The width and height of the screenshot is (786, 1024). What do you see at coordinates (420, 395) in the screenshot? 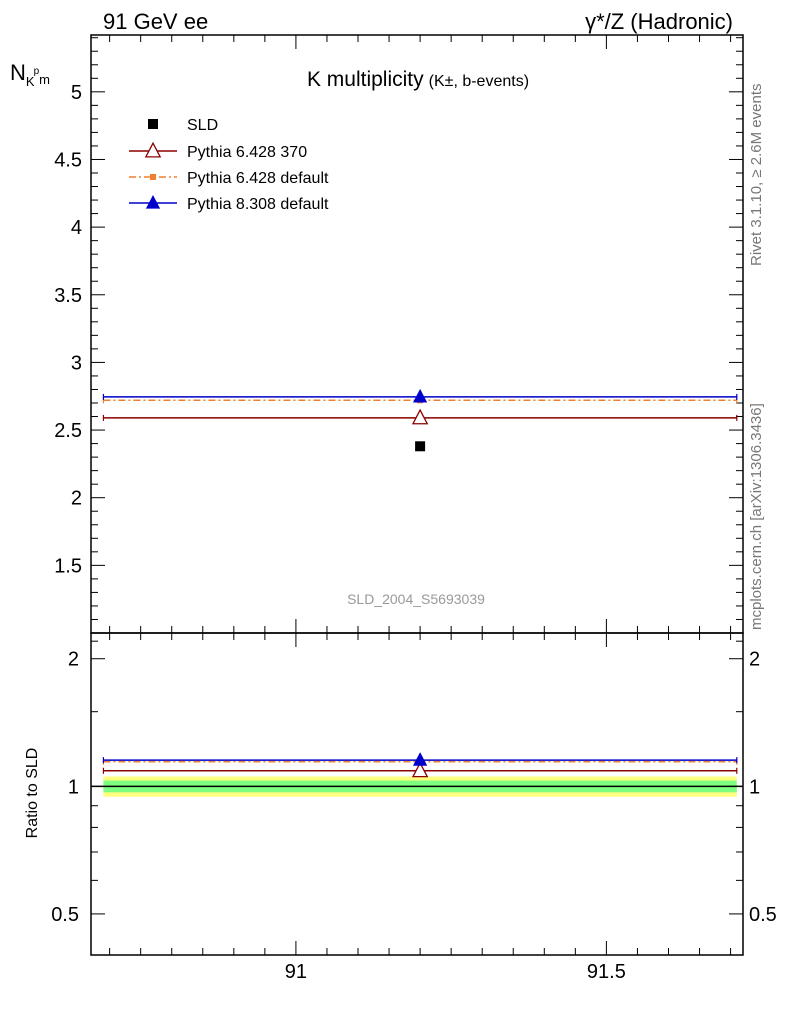
I see `main-marker-pythia8-default` at bounding box center [420, 395].